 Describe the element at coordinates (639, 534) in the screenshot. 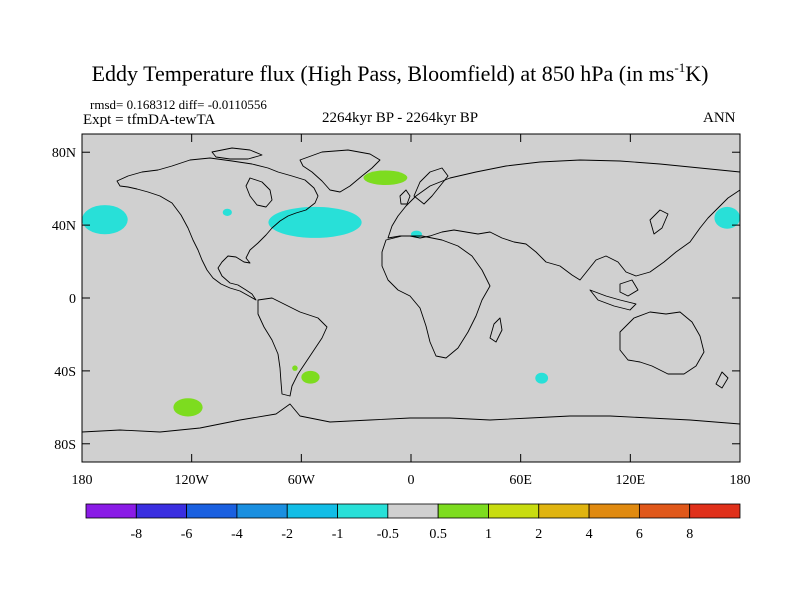

I see `colorbar-label: 6` at that location.